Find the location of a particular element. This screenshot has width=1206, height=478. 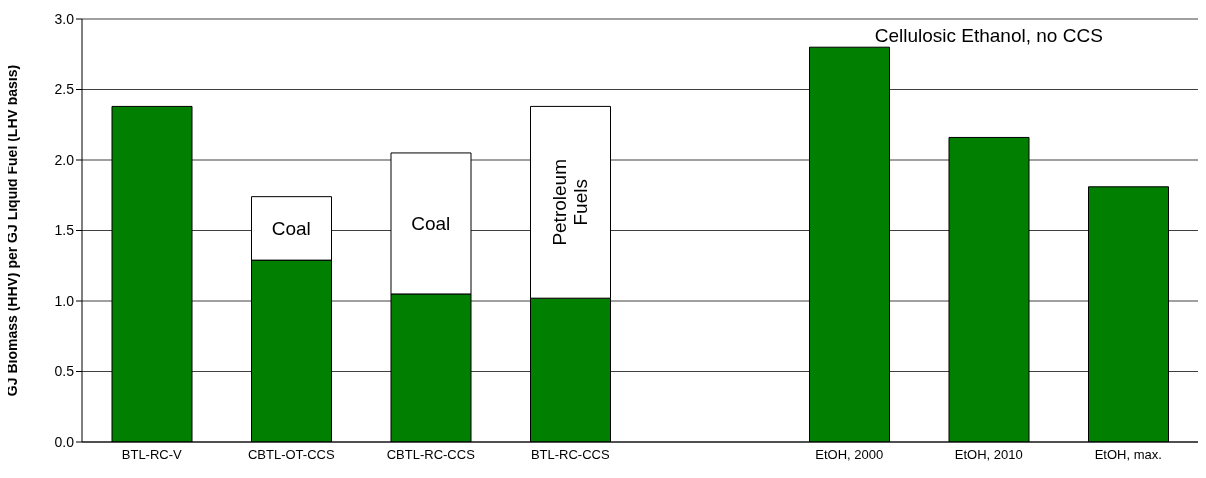

y-tick-label: 1.5 is located at coordinates (64, 230).